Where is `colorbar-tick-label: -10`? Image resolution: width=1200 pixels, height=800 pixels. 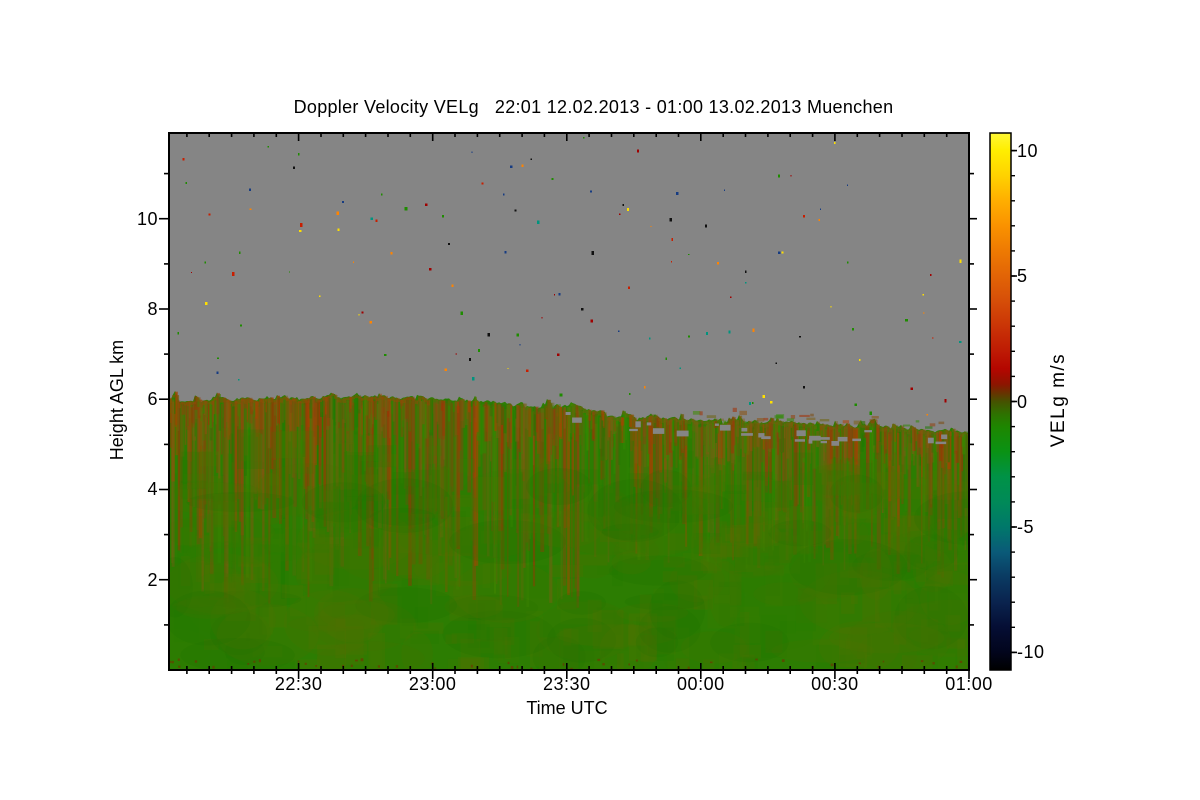 colorbar-tick-label: -10 is located at coordinates (1031, 652).